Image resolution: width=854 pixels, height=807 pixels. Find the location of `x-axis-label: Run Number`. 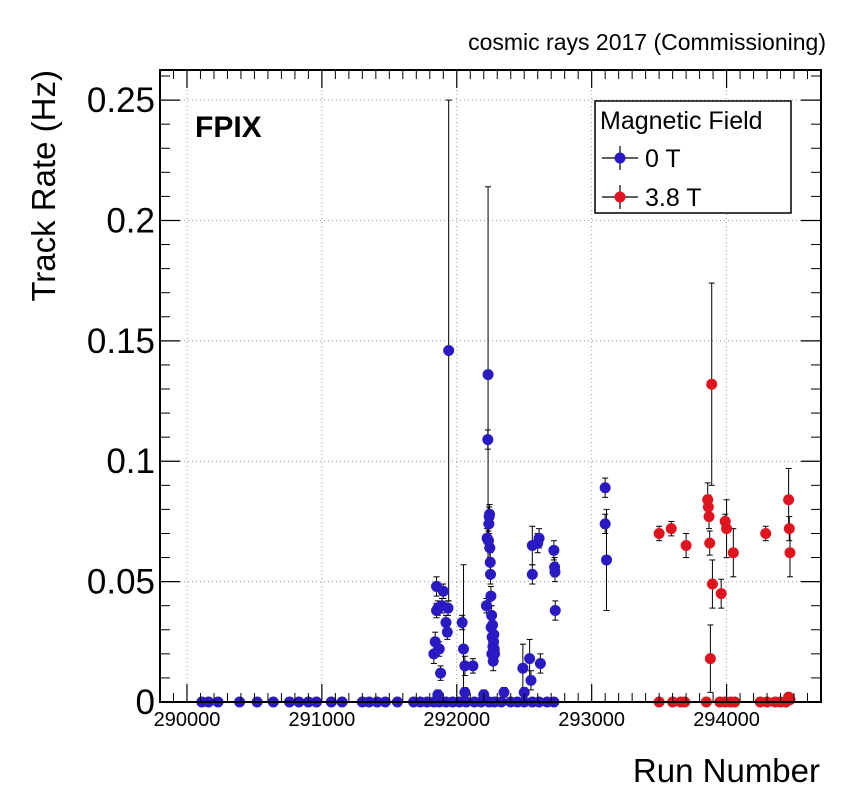

x-axis-label: Run Number is located at coordinates (726, 770).